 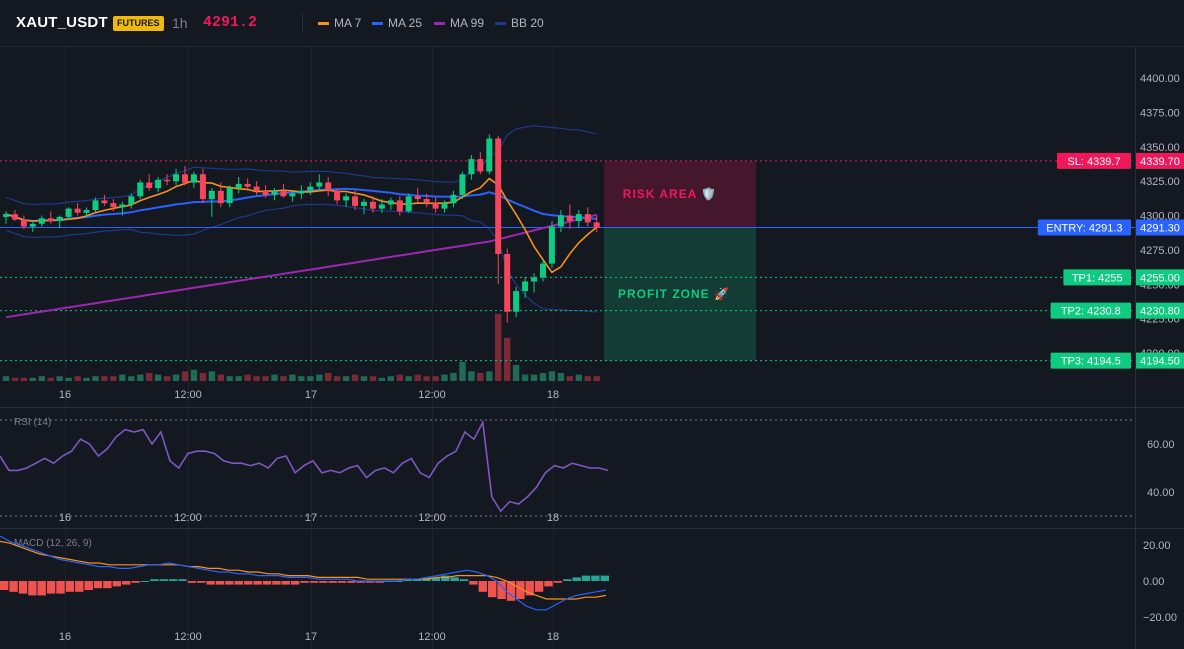 What do you see at coordinates (527, 23) in the screenshot?
I see `legend-bb20-label: BB 20` at bounding box center [527, 23].